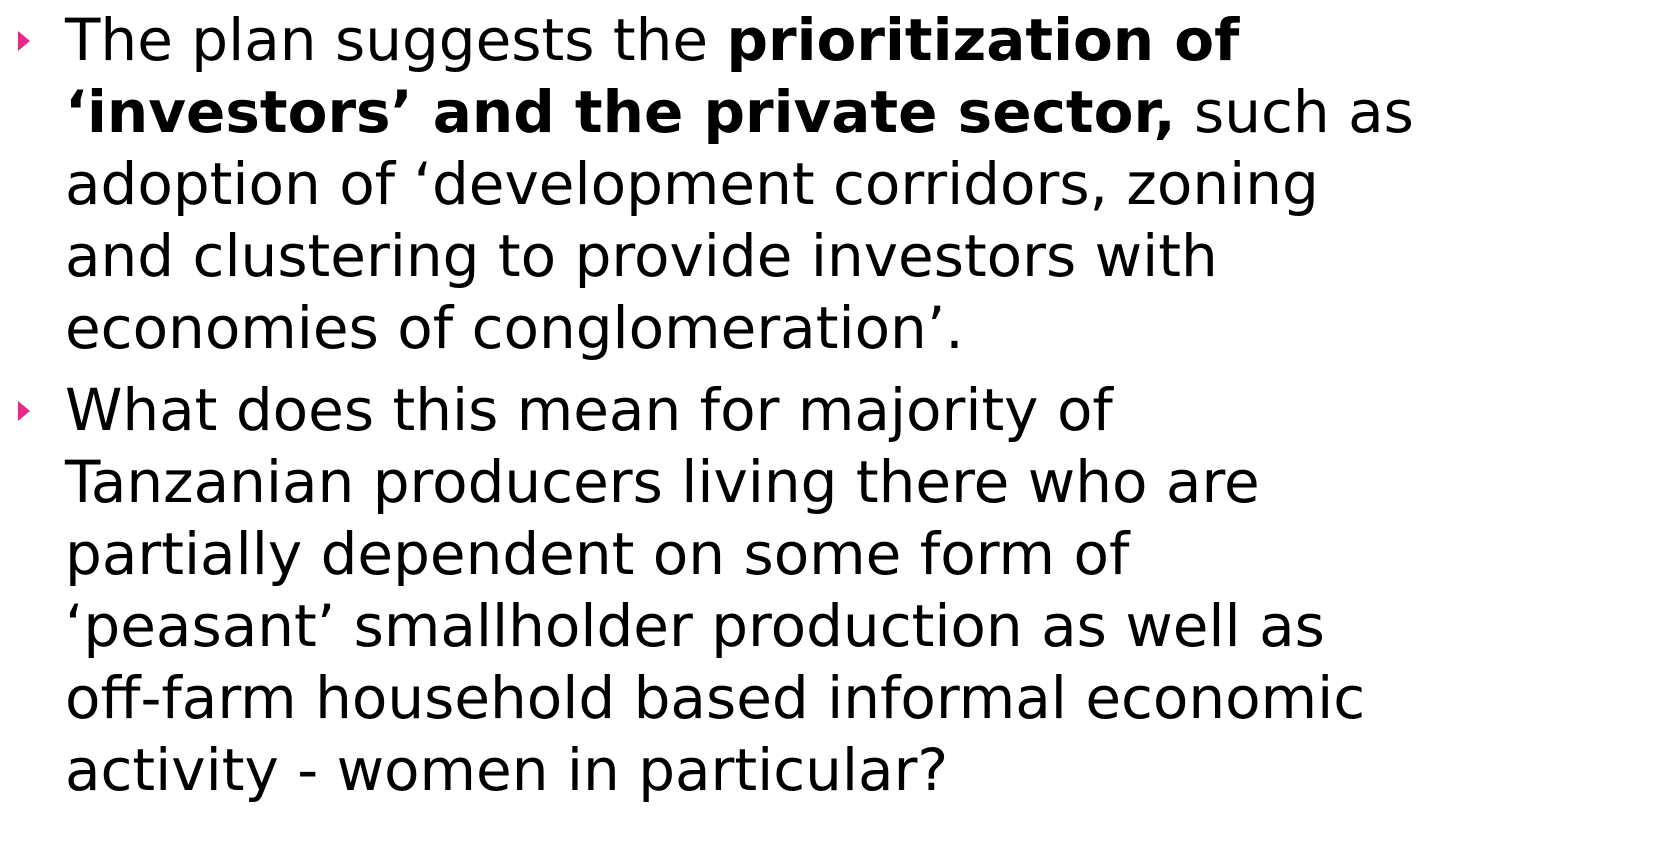 The height and width of the screenshot is (865, 1679). What do you see at coordinates (1294, 112) in the screenshot?
I see `text-segment: such as` at bounding box center [1294, 112].